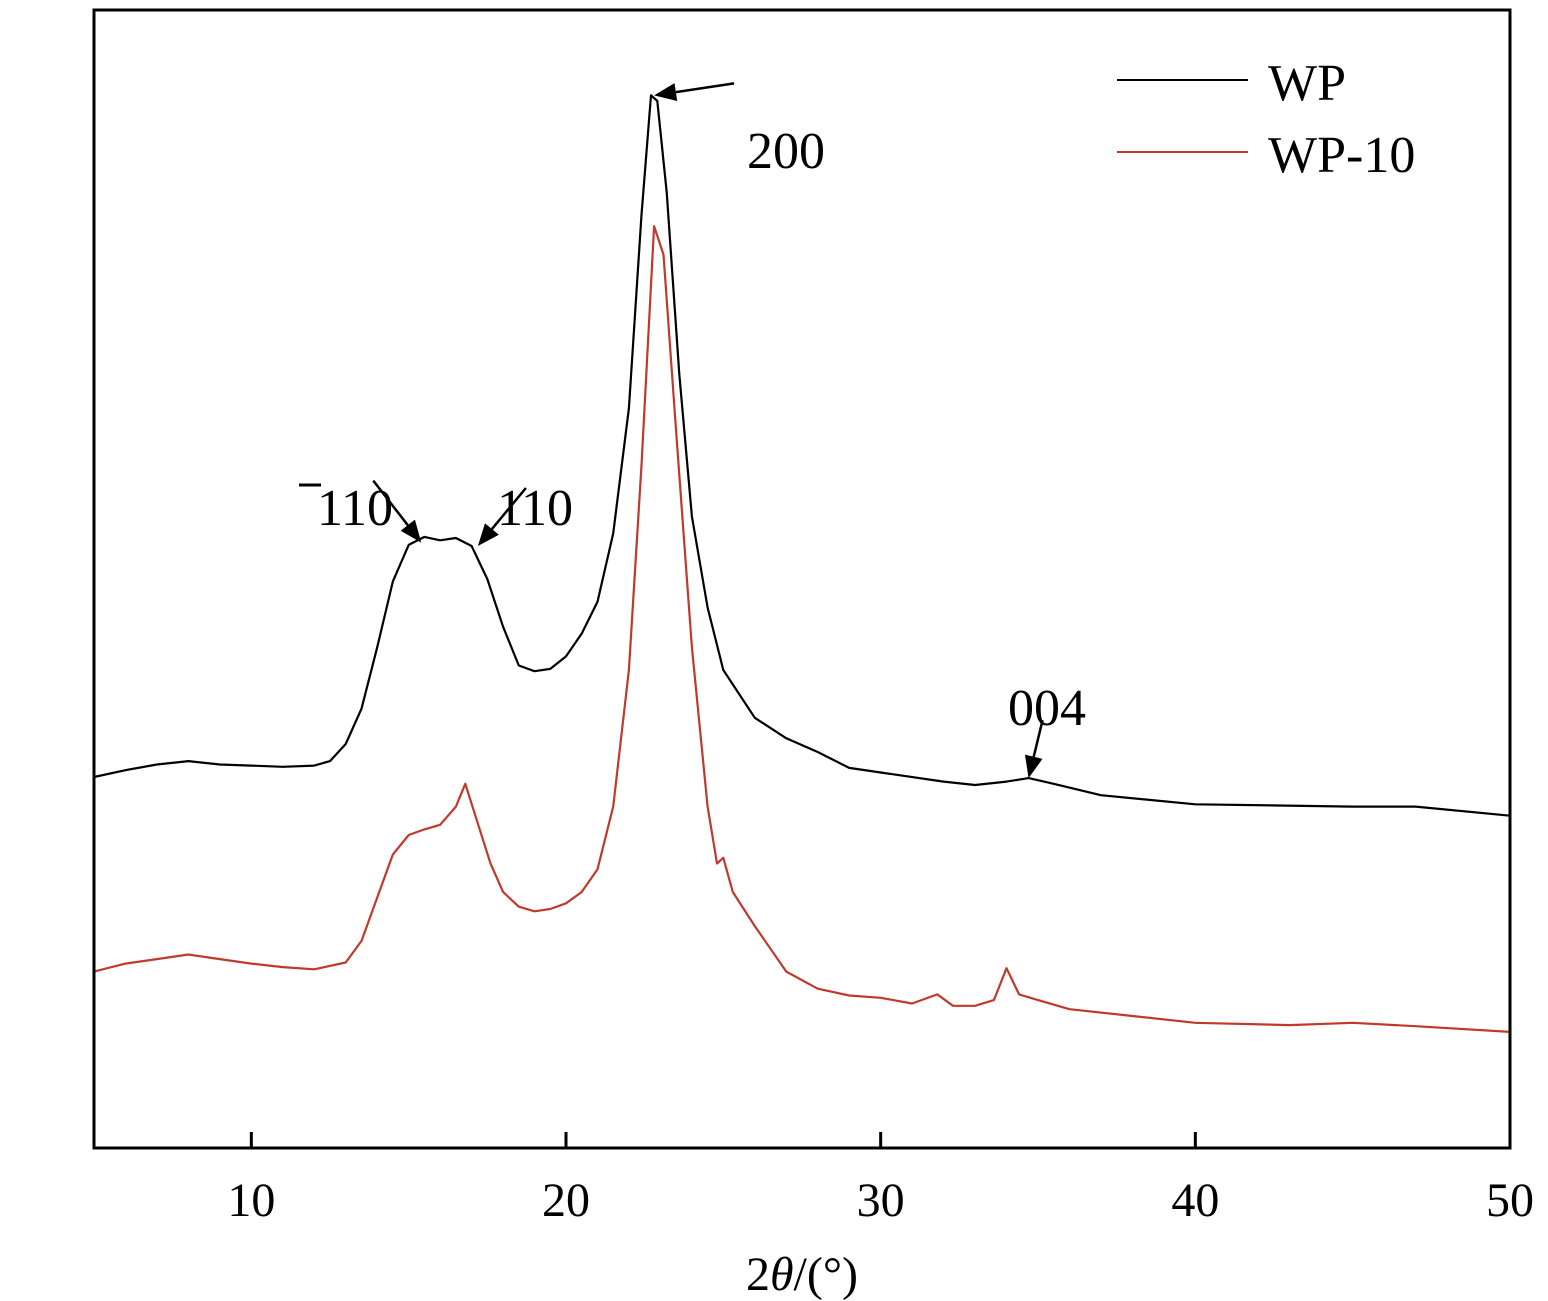  What do you see at coordinates (1047, 708) in the screenshot?
I see `annotation-label-3: 004` at bounding box center [1047, 708].